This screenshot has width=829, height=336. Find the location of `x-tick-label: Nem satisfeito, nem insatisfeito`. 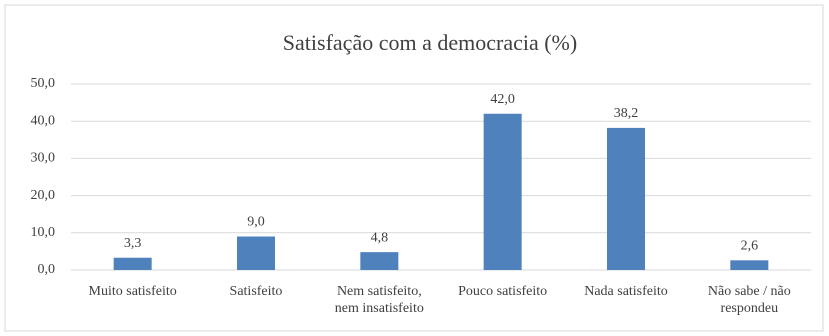

x-tick-label: Nem satisfeito, nem insatisfeito is located at coordinates (379, 300).